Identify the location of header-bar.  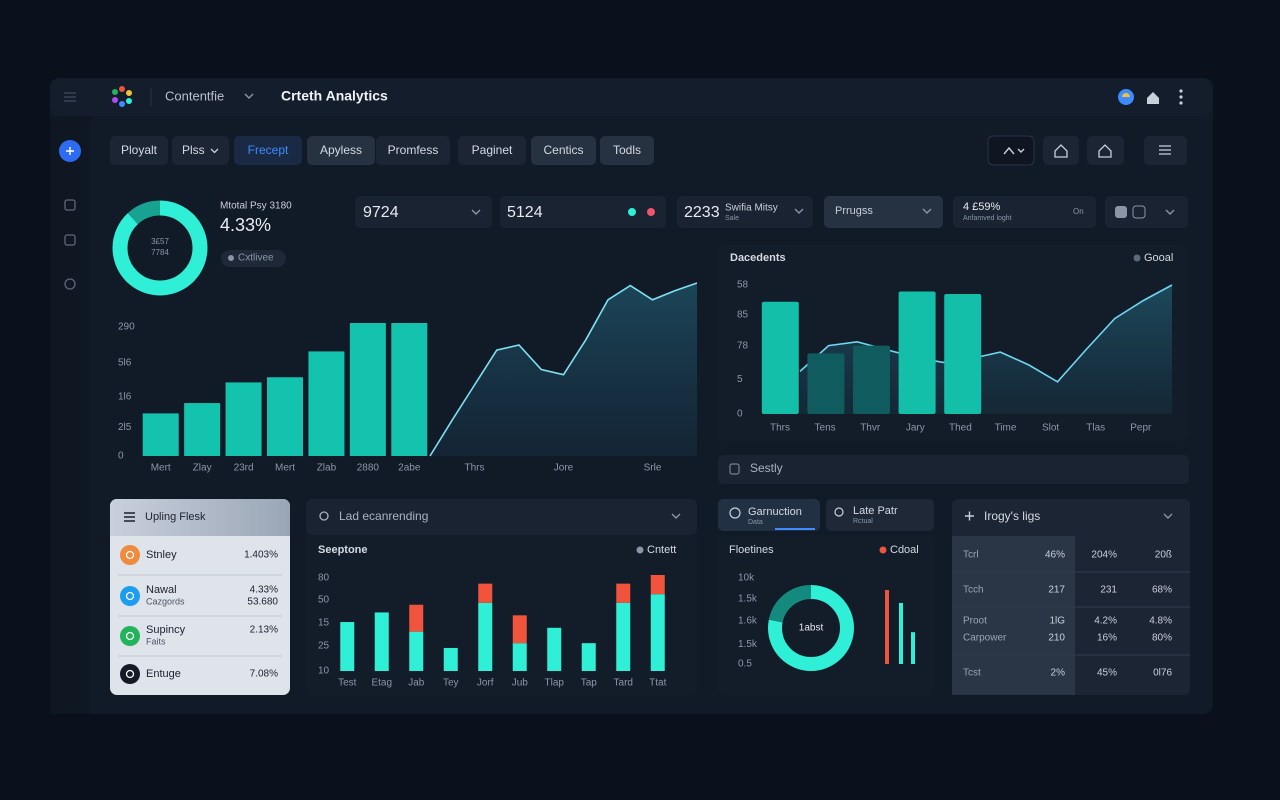
(631, 97).